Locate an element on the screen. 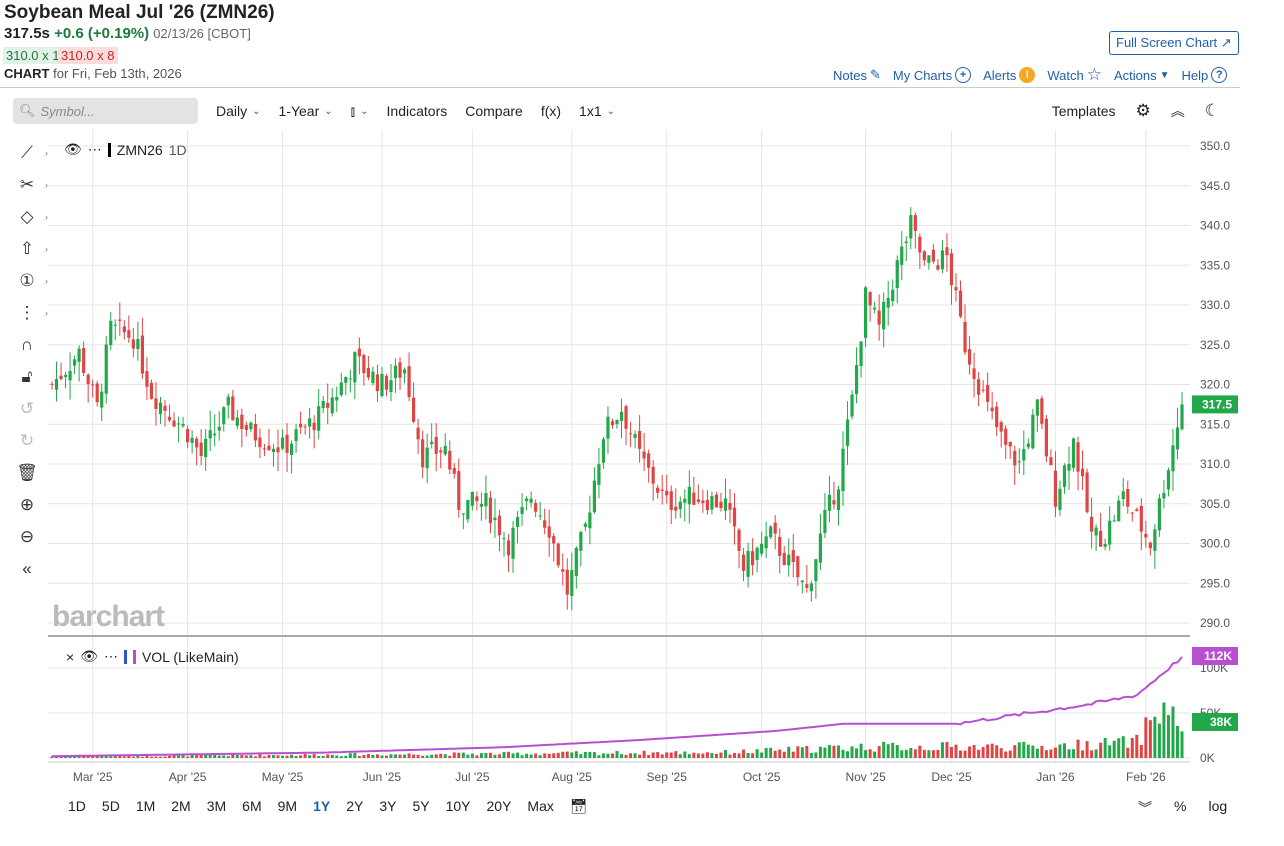 The height and width of the screenshot is (846, 1284). zoom-out-icon: ⊖ is located at coordinates (27, 536).